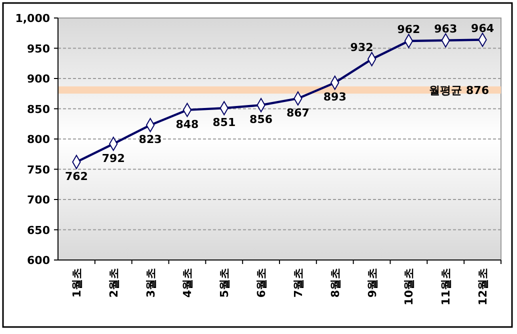  What do you see at coordinates (335, 283) in the screenshot?
I see `x-tick-label: 8월초` at bounding box center [335, 283].